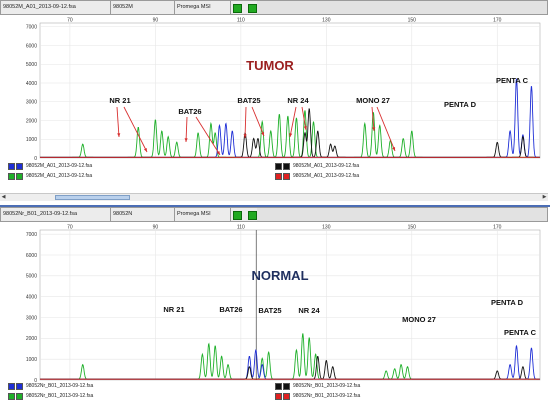 This screenshot has height=414, width=550. Describe the element at coordinates (507, 302) in the screenshot. I see `marker-label: PENTA D` at that location.